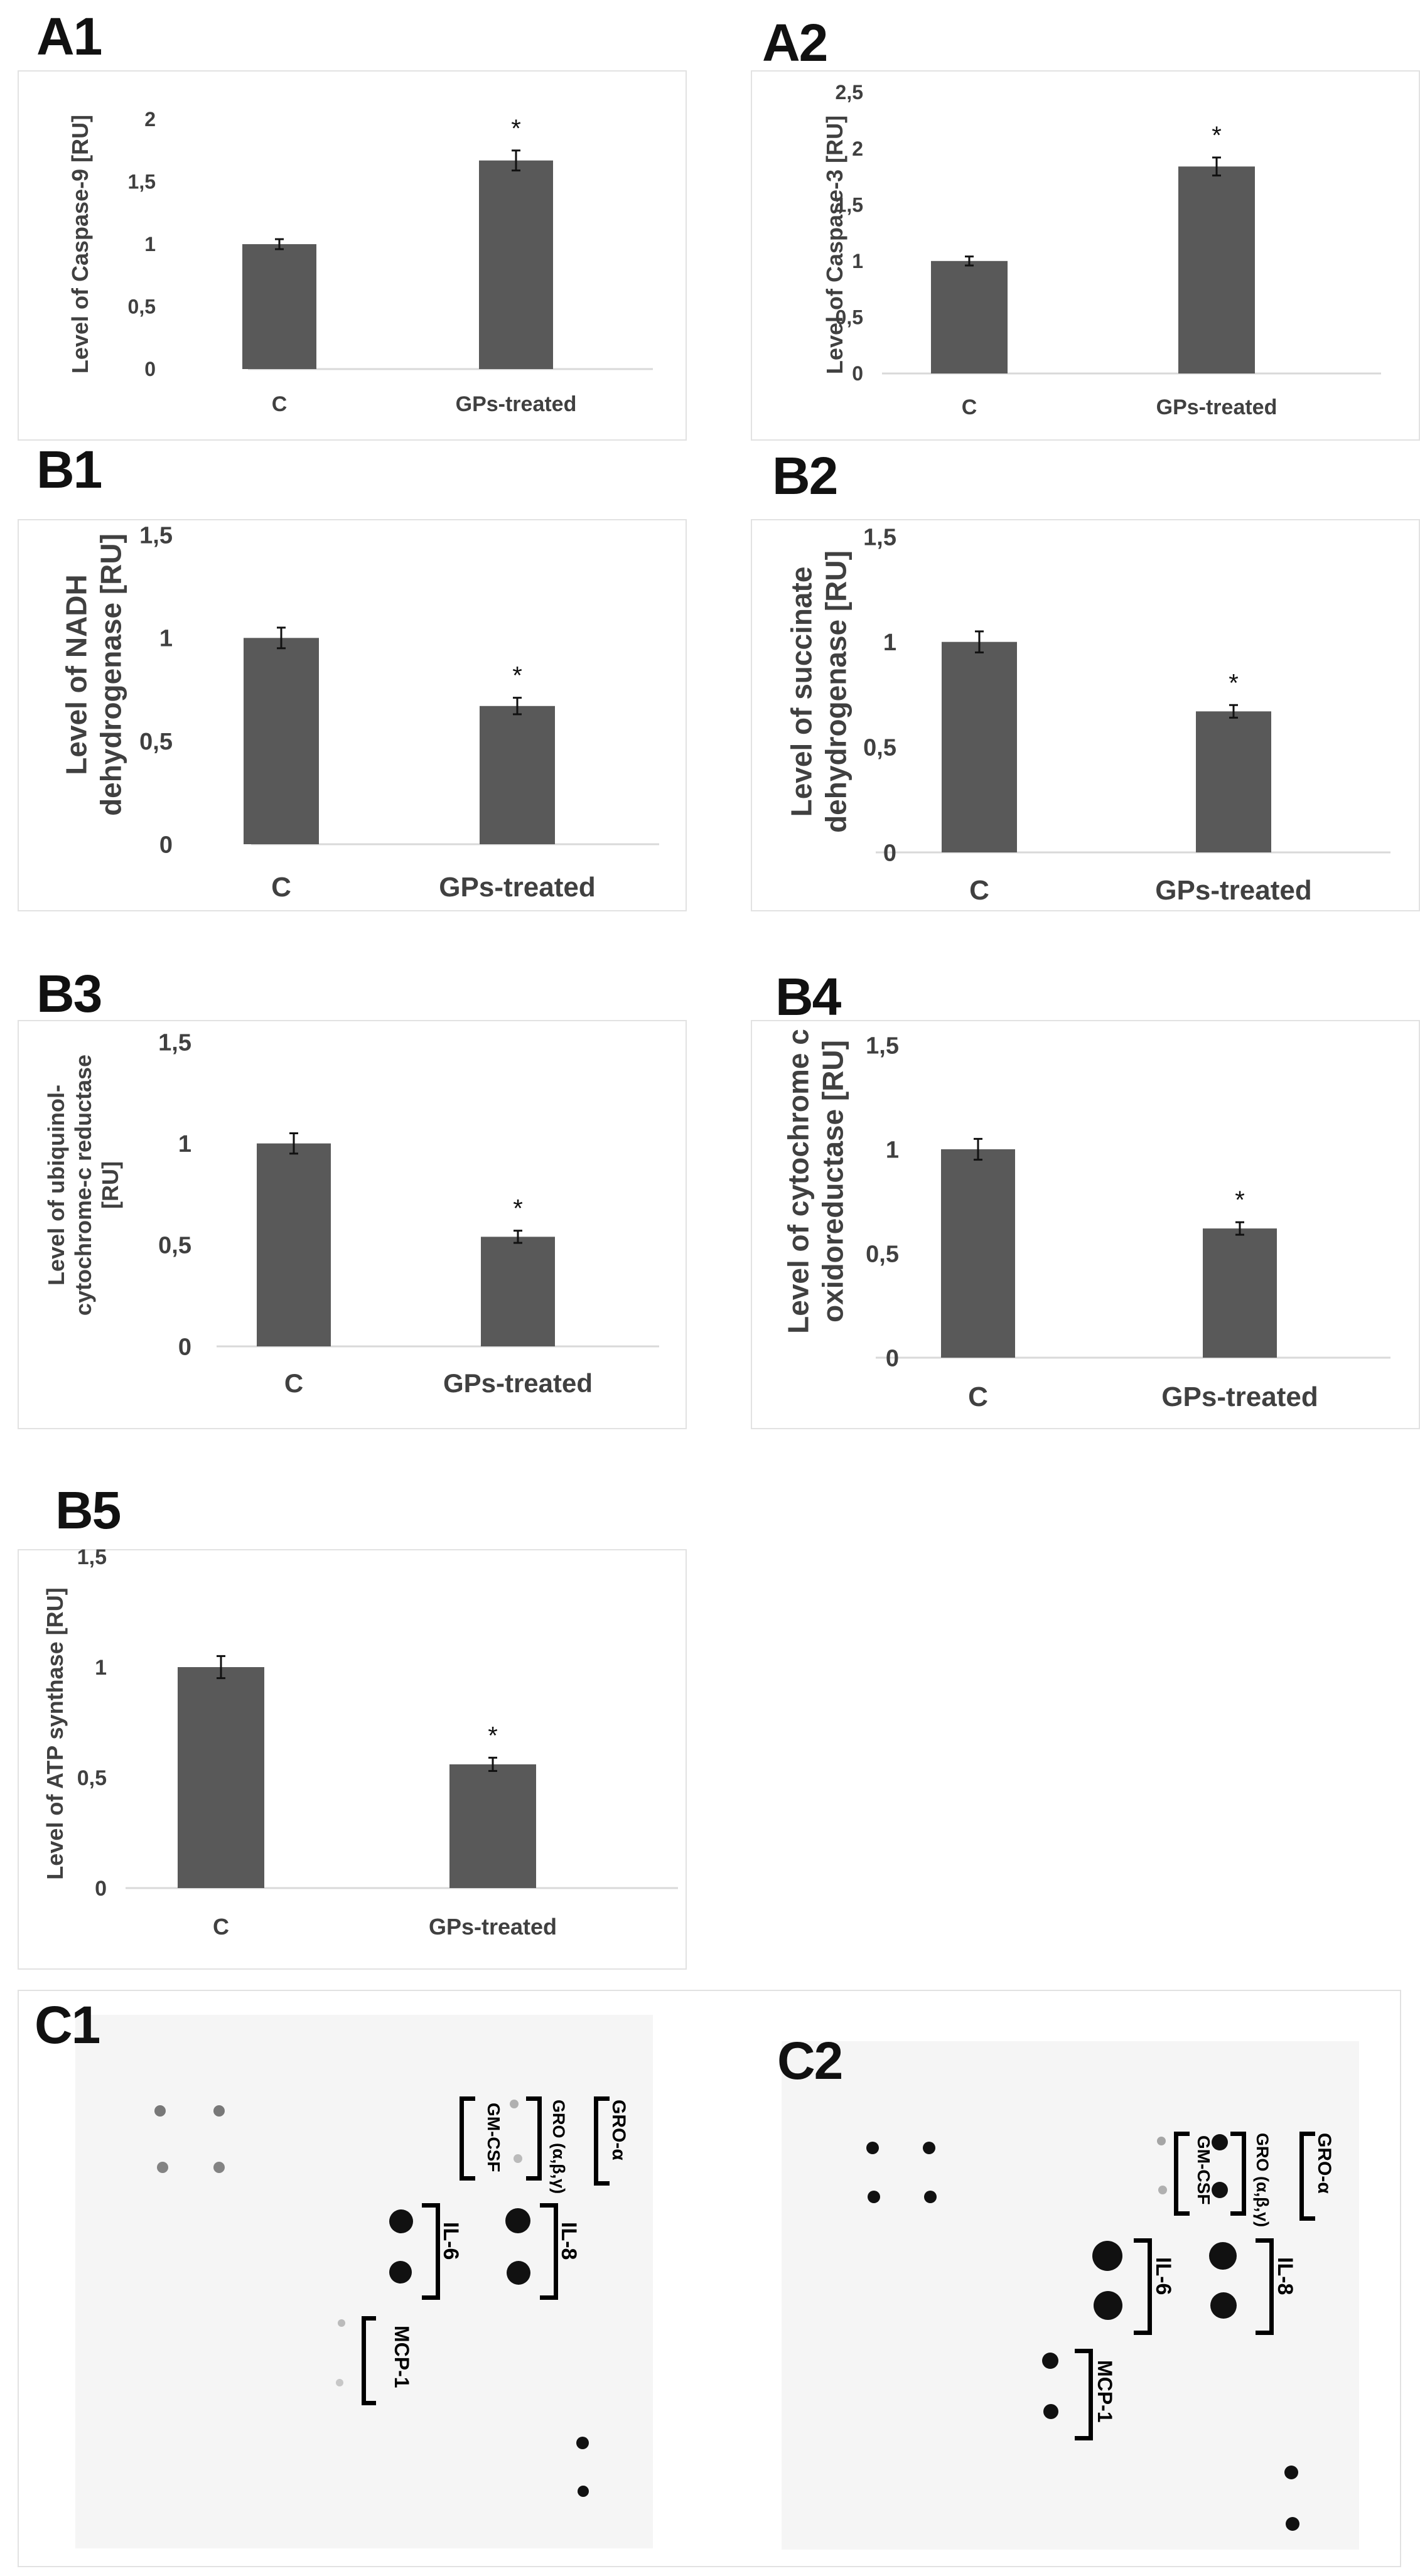 This screenshot has height=2576, width=1420. Describe the element at coordinates (815, 1181) in the screenshot. I see `y-axis-label: Level of cytochrome coxidoreductase [RU]` at that location.